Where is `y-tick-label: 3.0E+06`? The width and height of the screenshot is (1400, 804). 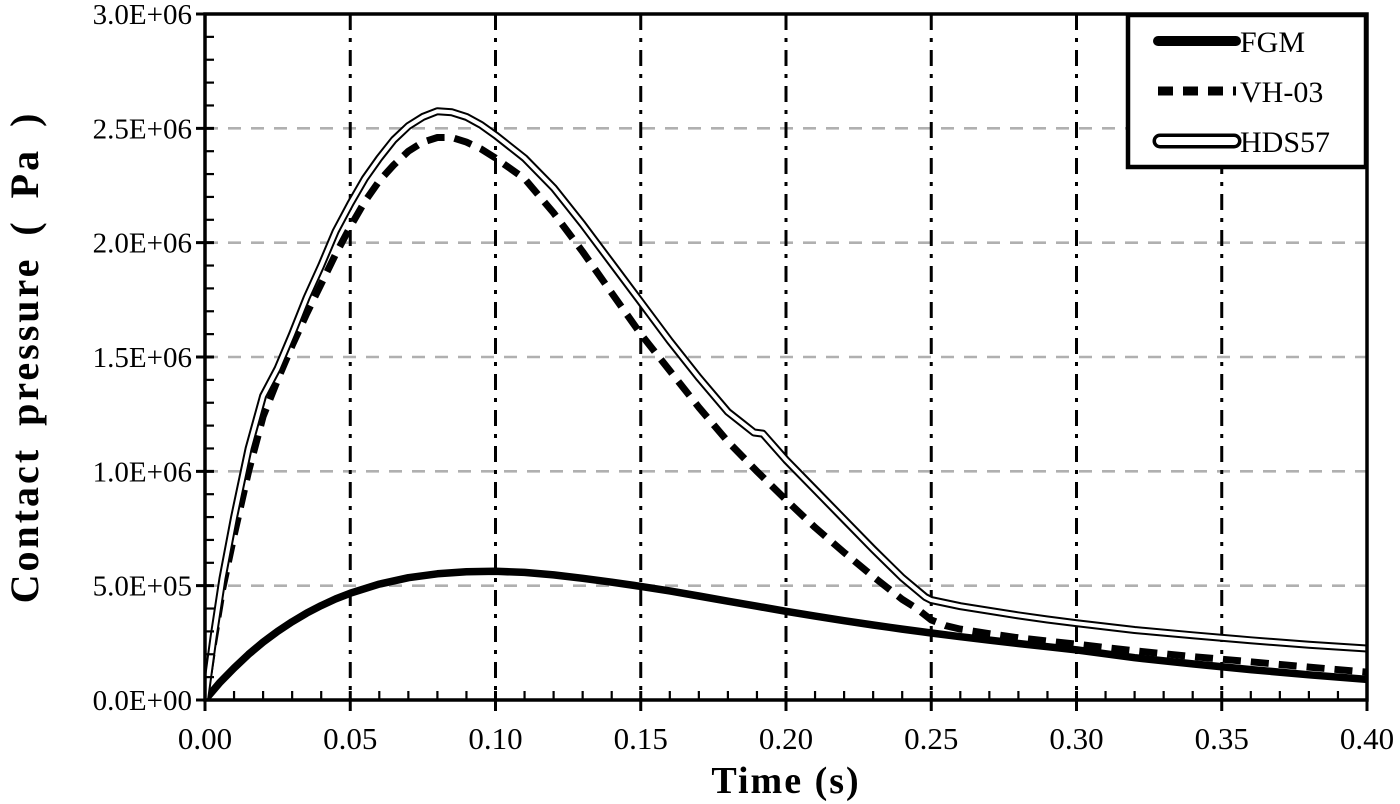
y-tick-label: 3.0E+06 is located at coordinates (142, 15).